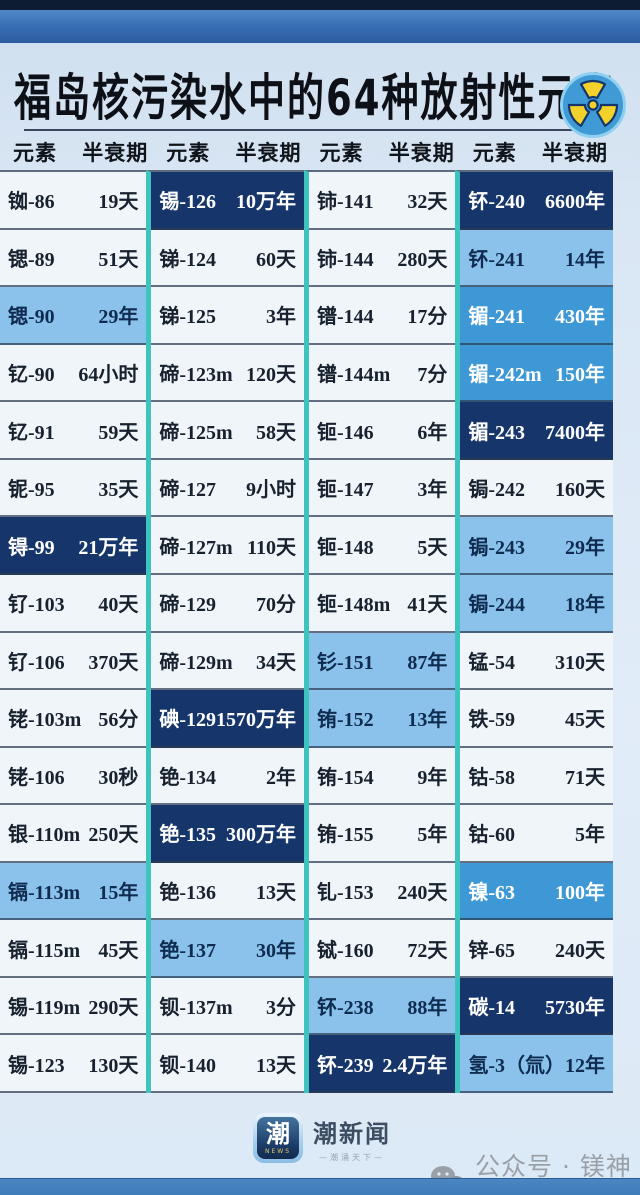 Image resolution: width=640 pixels, height=1195 pixels. I want to click on element-row: 钇-91 59天, so click(73, 431).